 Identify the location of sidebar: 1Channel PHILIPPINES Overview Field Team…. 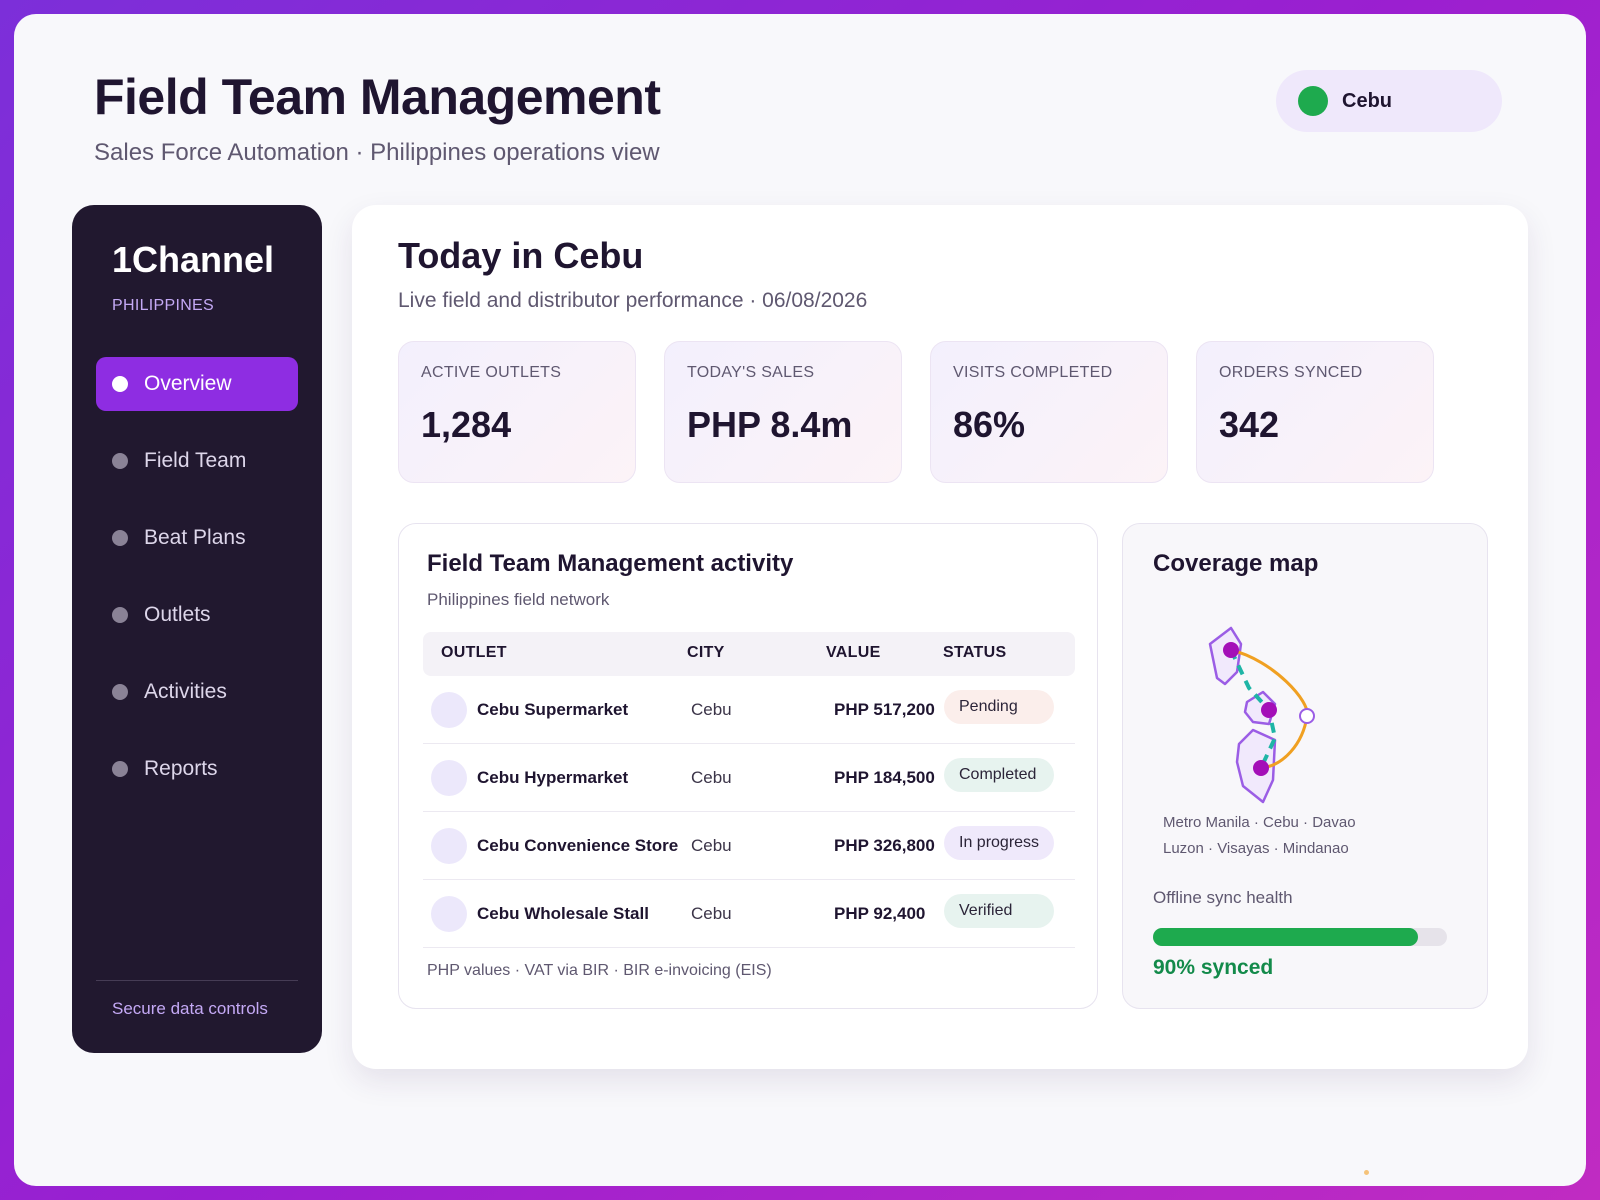
(197, 629).